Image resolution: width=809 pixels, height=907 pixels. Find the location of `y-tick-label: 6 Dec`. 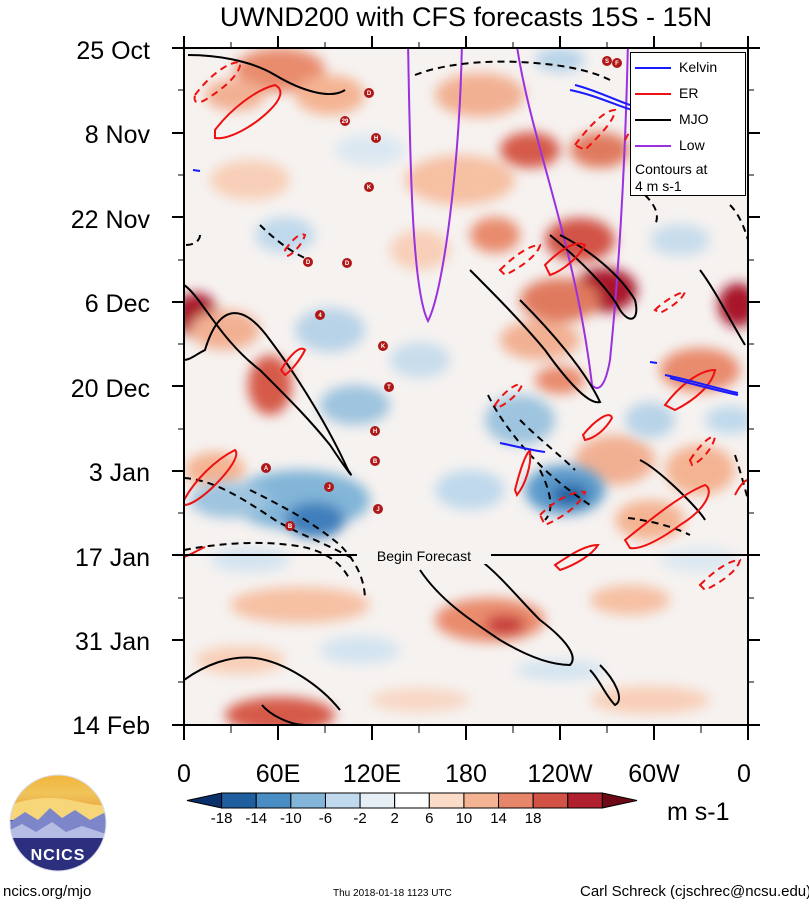

y-tick-label: 6 Dec is located at coordinates (117, 304).